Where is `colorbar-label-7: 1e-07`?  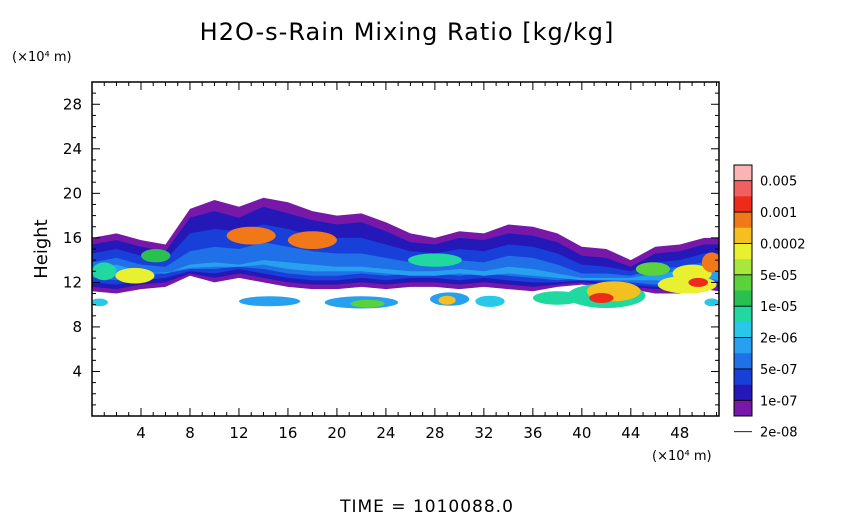 colorbar-label-7: 1e-07 is located at coordinates (779, 401).